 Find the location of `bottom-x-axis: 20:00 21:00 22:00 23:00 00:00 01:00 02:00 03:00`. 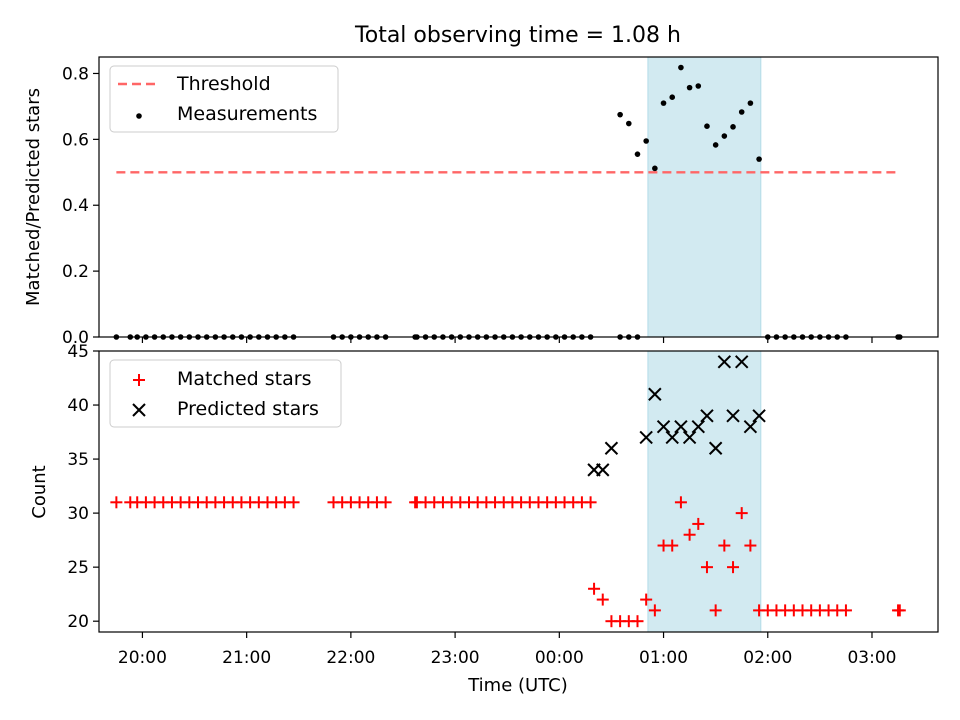

bottom-x-axis: 20:00 21:00 22:00 23:00 00:00 01:00 02:00 03:00 is located at coordinates (507, 650).